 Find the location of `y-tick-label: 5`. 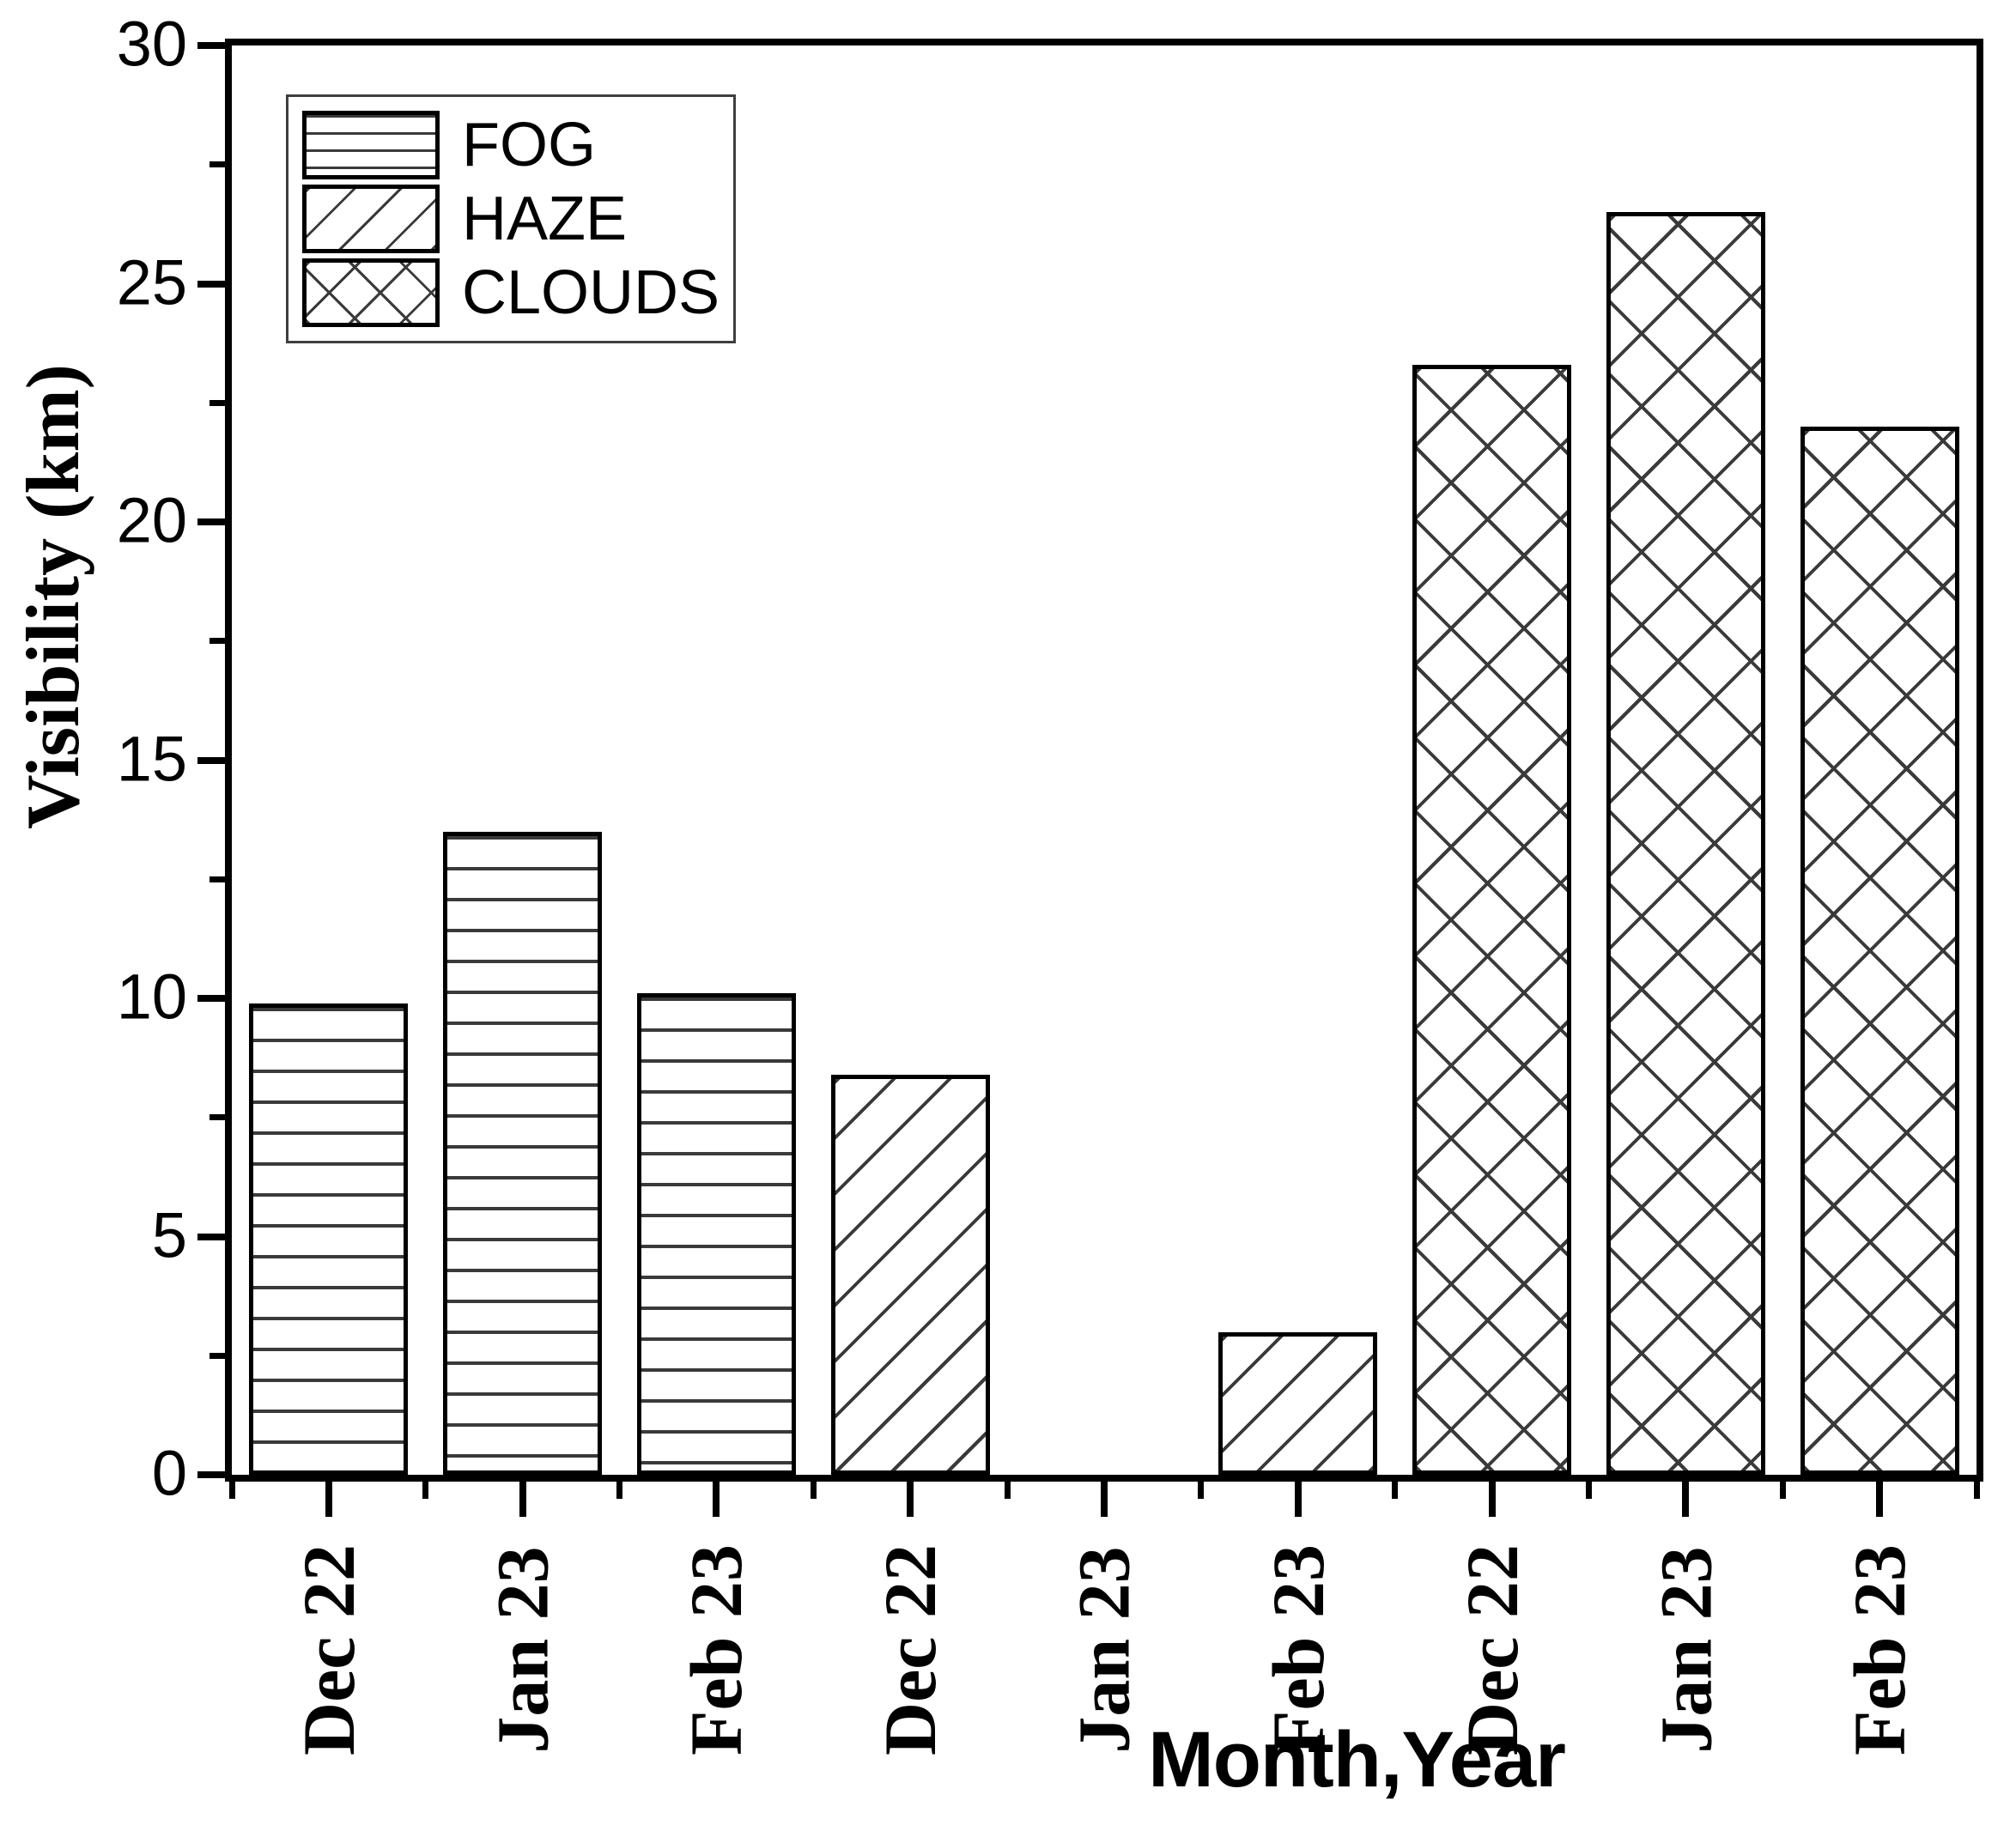

y-tick-label: 5 is located at coordinates (169, 1235).